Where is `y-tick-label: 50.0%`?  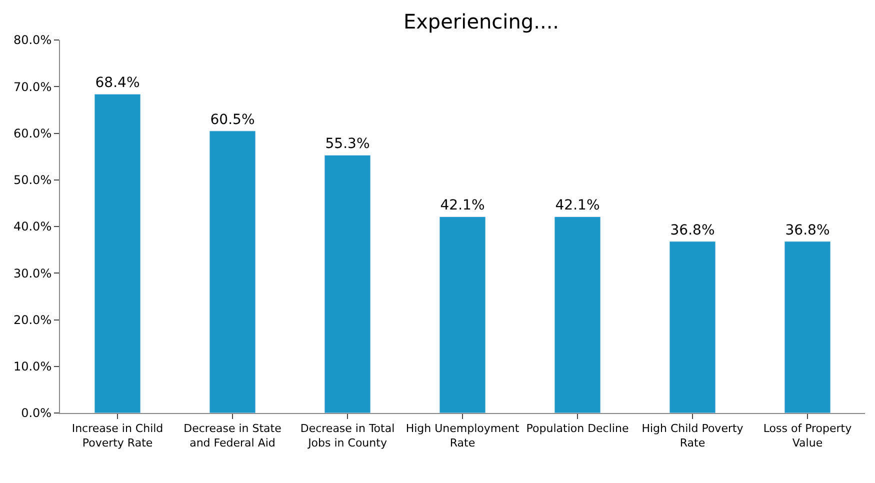
y-tick-label: 50.0% is located at coordinates (32, 180).